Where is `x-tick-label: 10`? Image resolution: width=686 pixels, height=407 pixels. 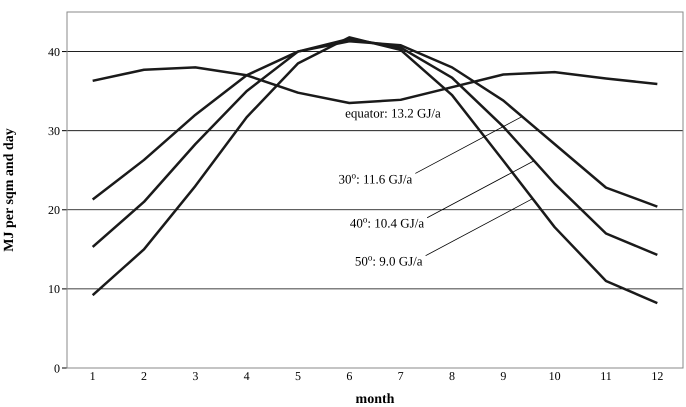
x-tick-label: 10 is located at coordinates (554, 376).